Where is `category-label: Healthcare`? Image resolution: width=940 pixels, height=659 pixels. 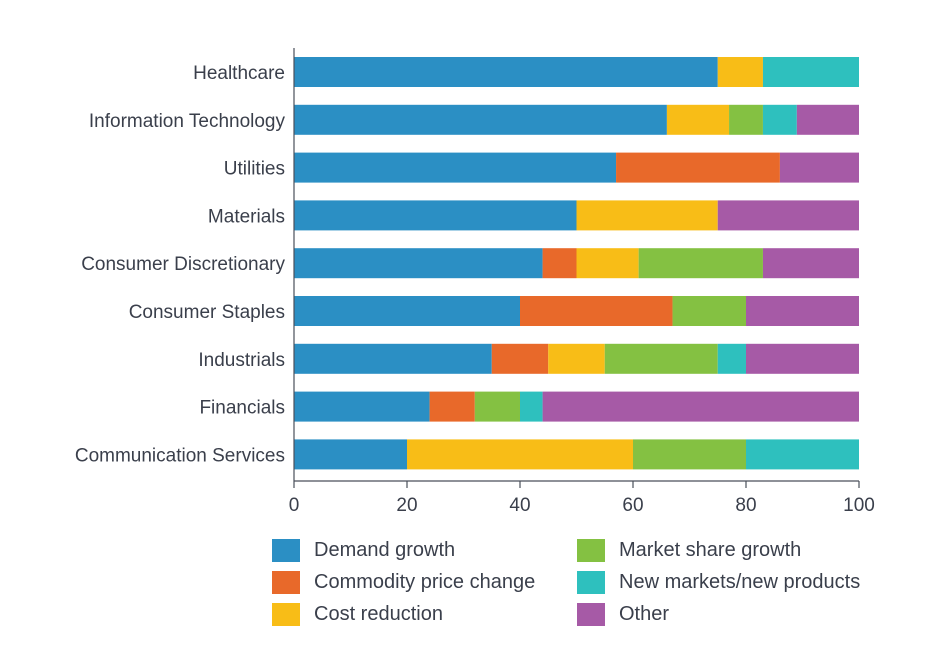 category-label: Healthcare is located at coordinates (239, 73).